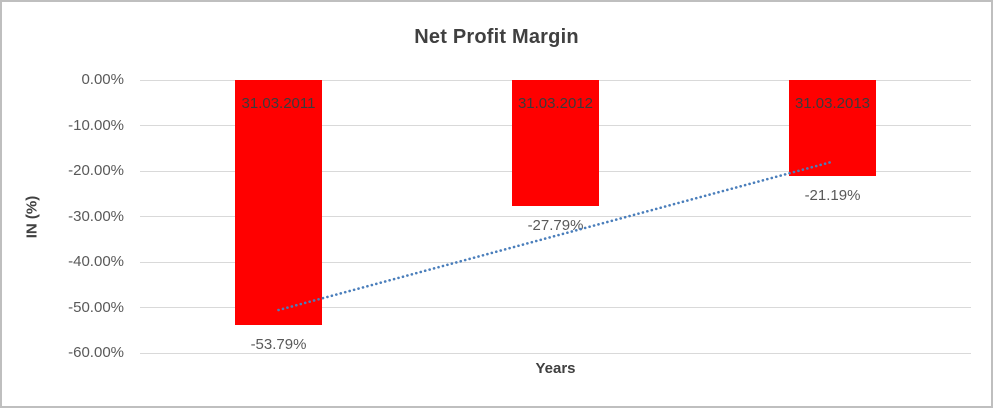  What do you see at coordinates (96, 125) in the screenshot?
I see `y-axis-tick-label: -10.00%` at bounding box center [96, 125].